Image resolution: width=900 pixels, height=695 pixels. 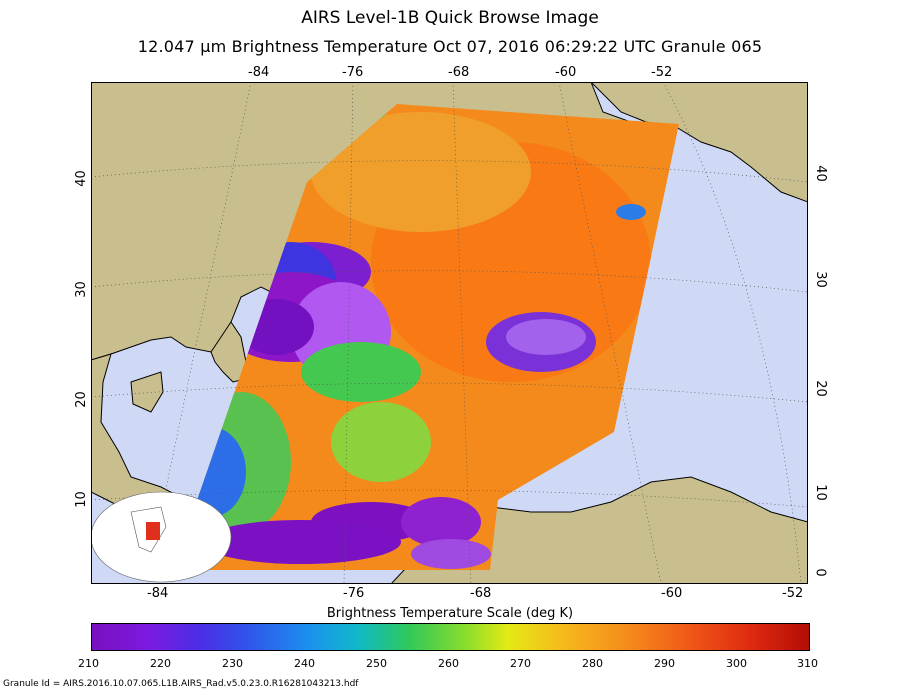 I want to click on colorbar-tick: 220, so click(x=160, y=663).